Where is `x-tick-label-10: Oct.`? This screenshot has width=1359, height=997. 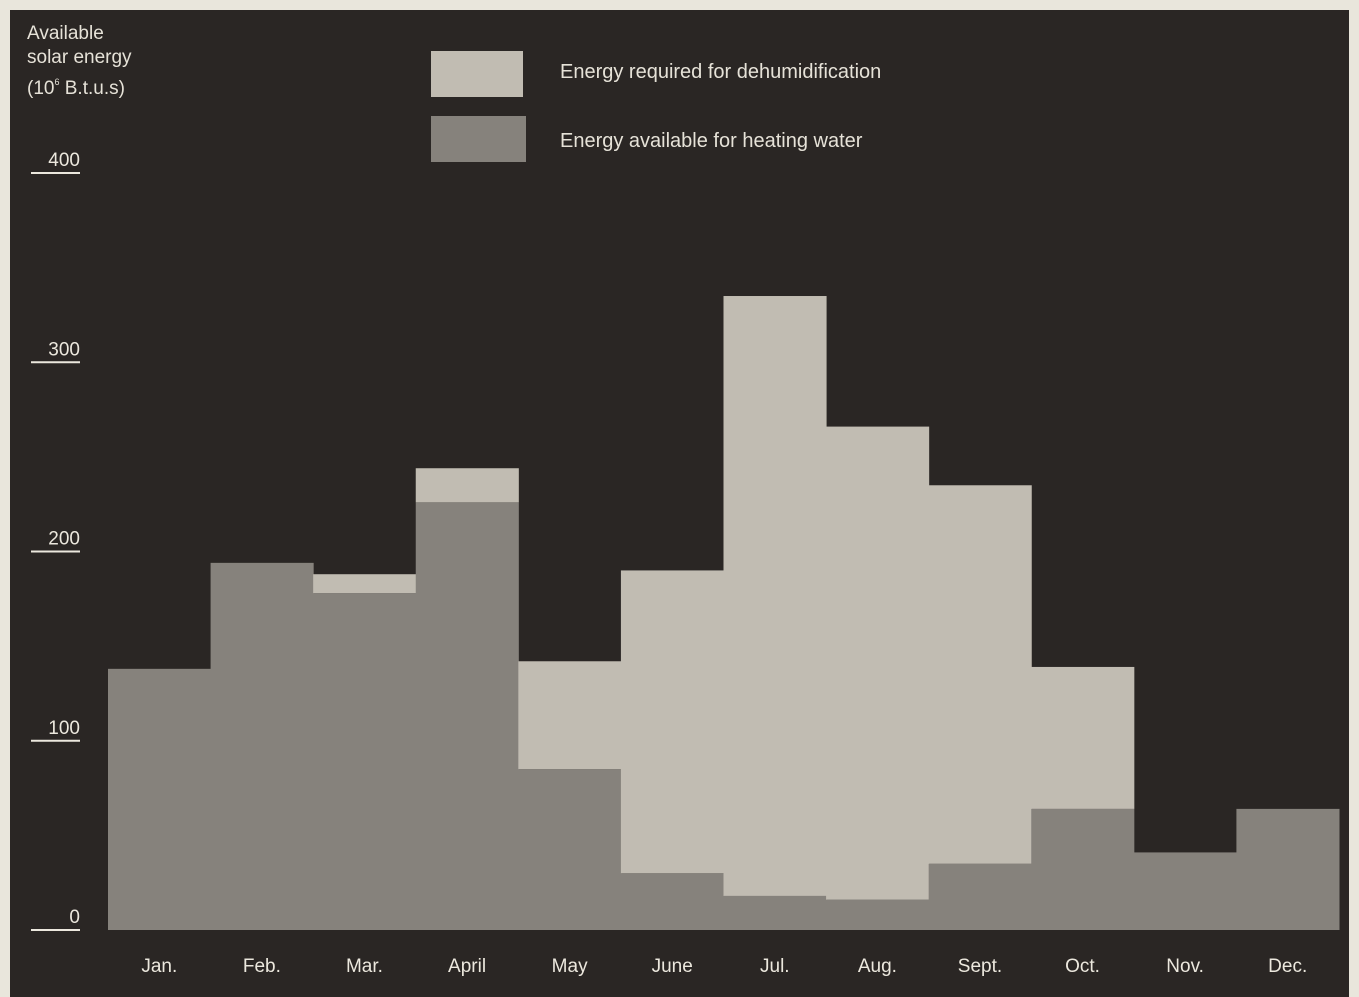
x-tick-label-10: Oct. is located at coordinates (1082, 966).